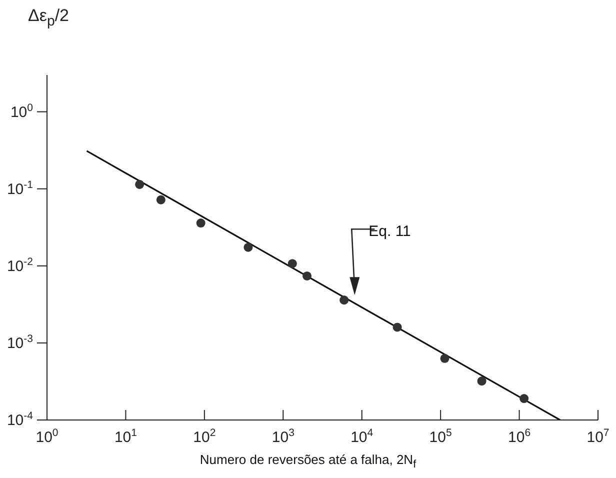 Image resolution: width=616 pixels, height=478 pixels. I want to click on annotation: Eq. 11, so click(389, 231).